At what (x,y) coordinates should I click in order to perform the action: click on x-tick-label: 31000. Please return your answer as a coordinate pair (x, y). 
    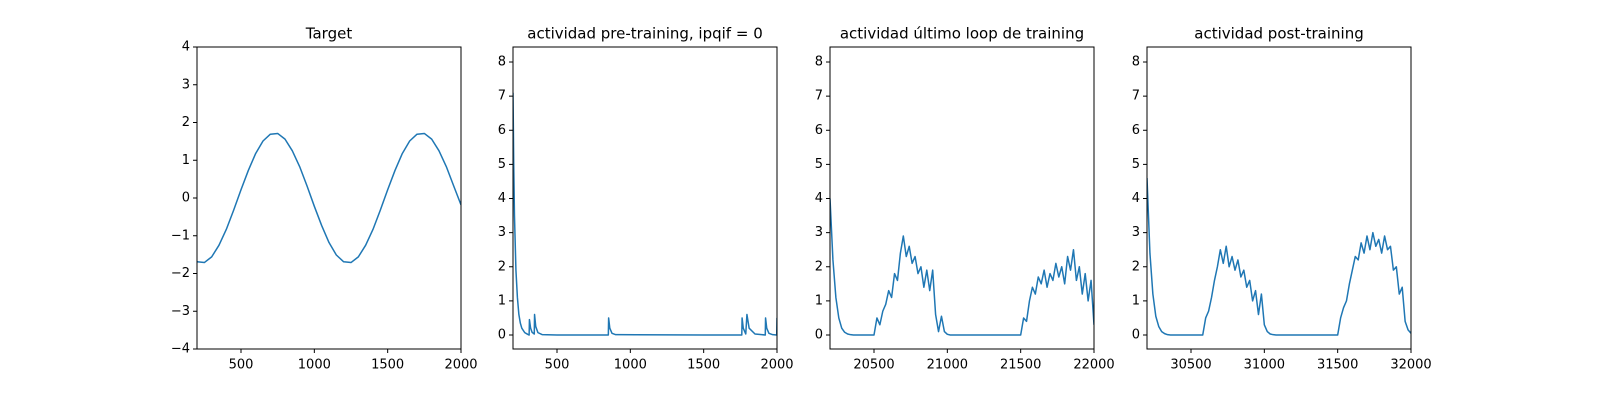
    Looking at the image, I should click on (1264, 365).